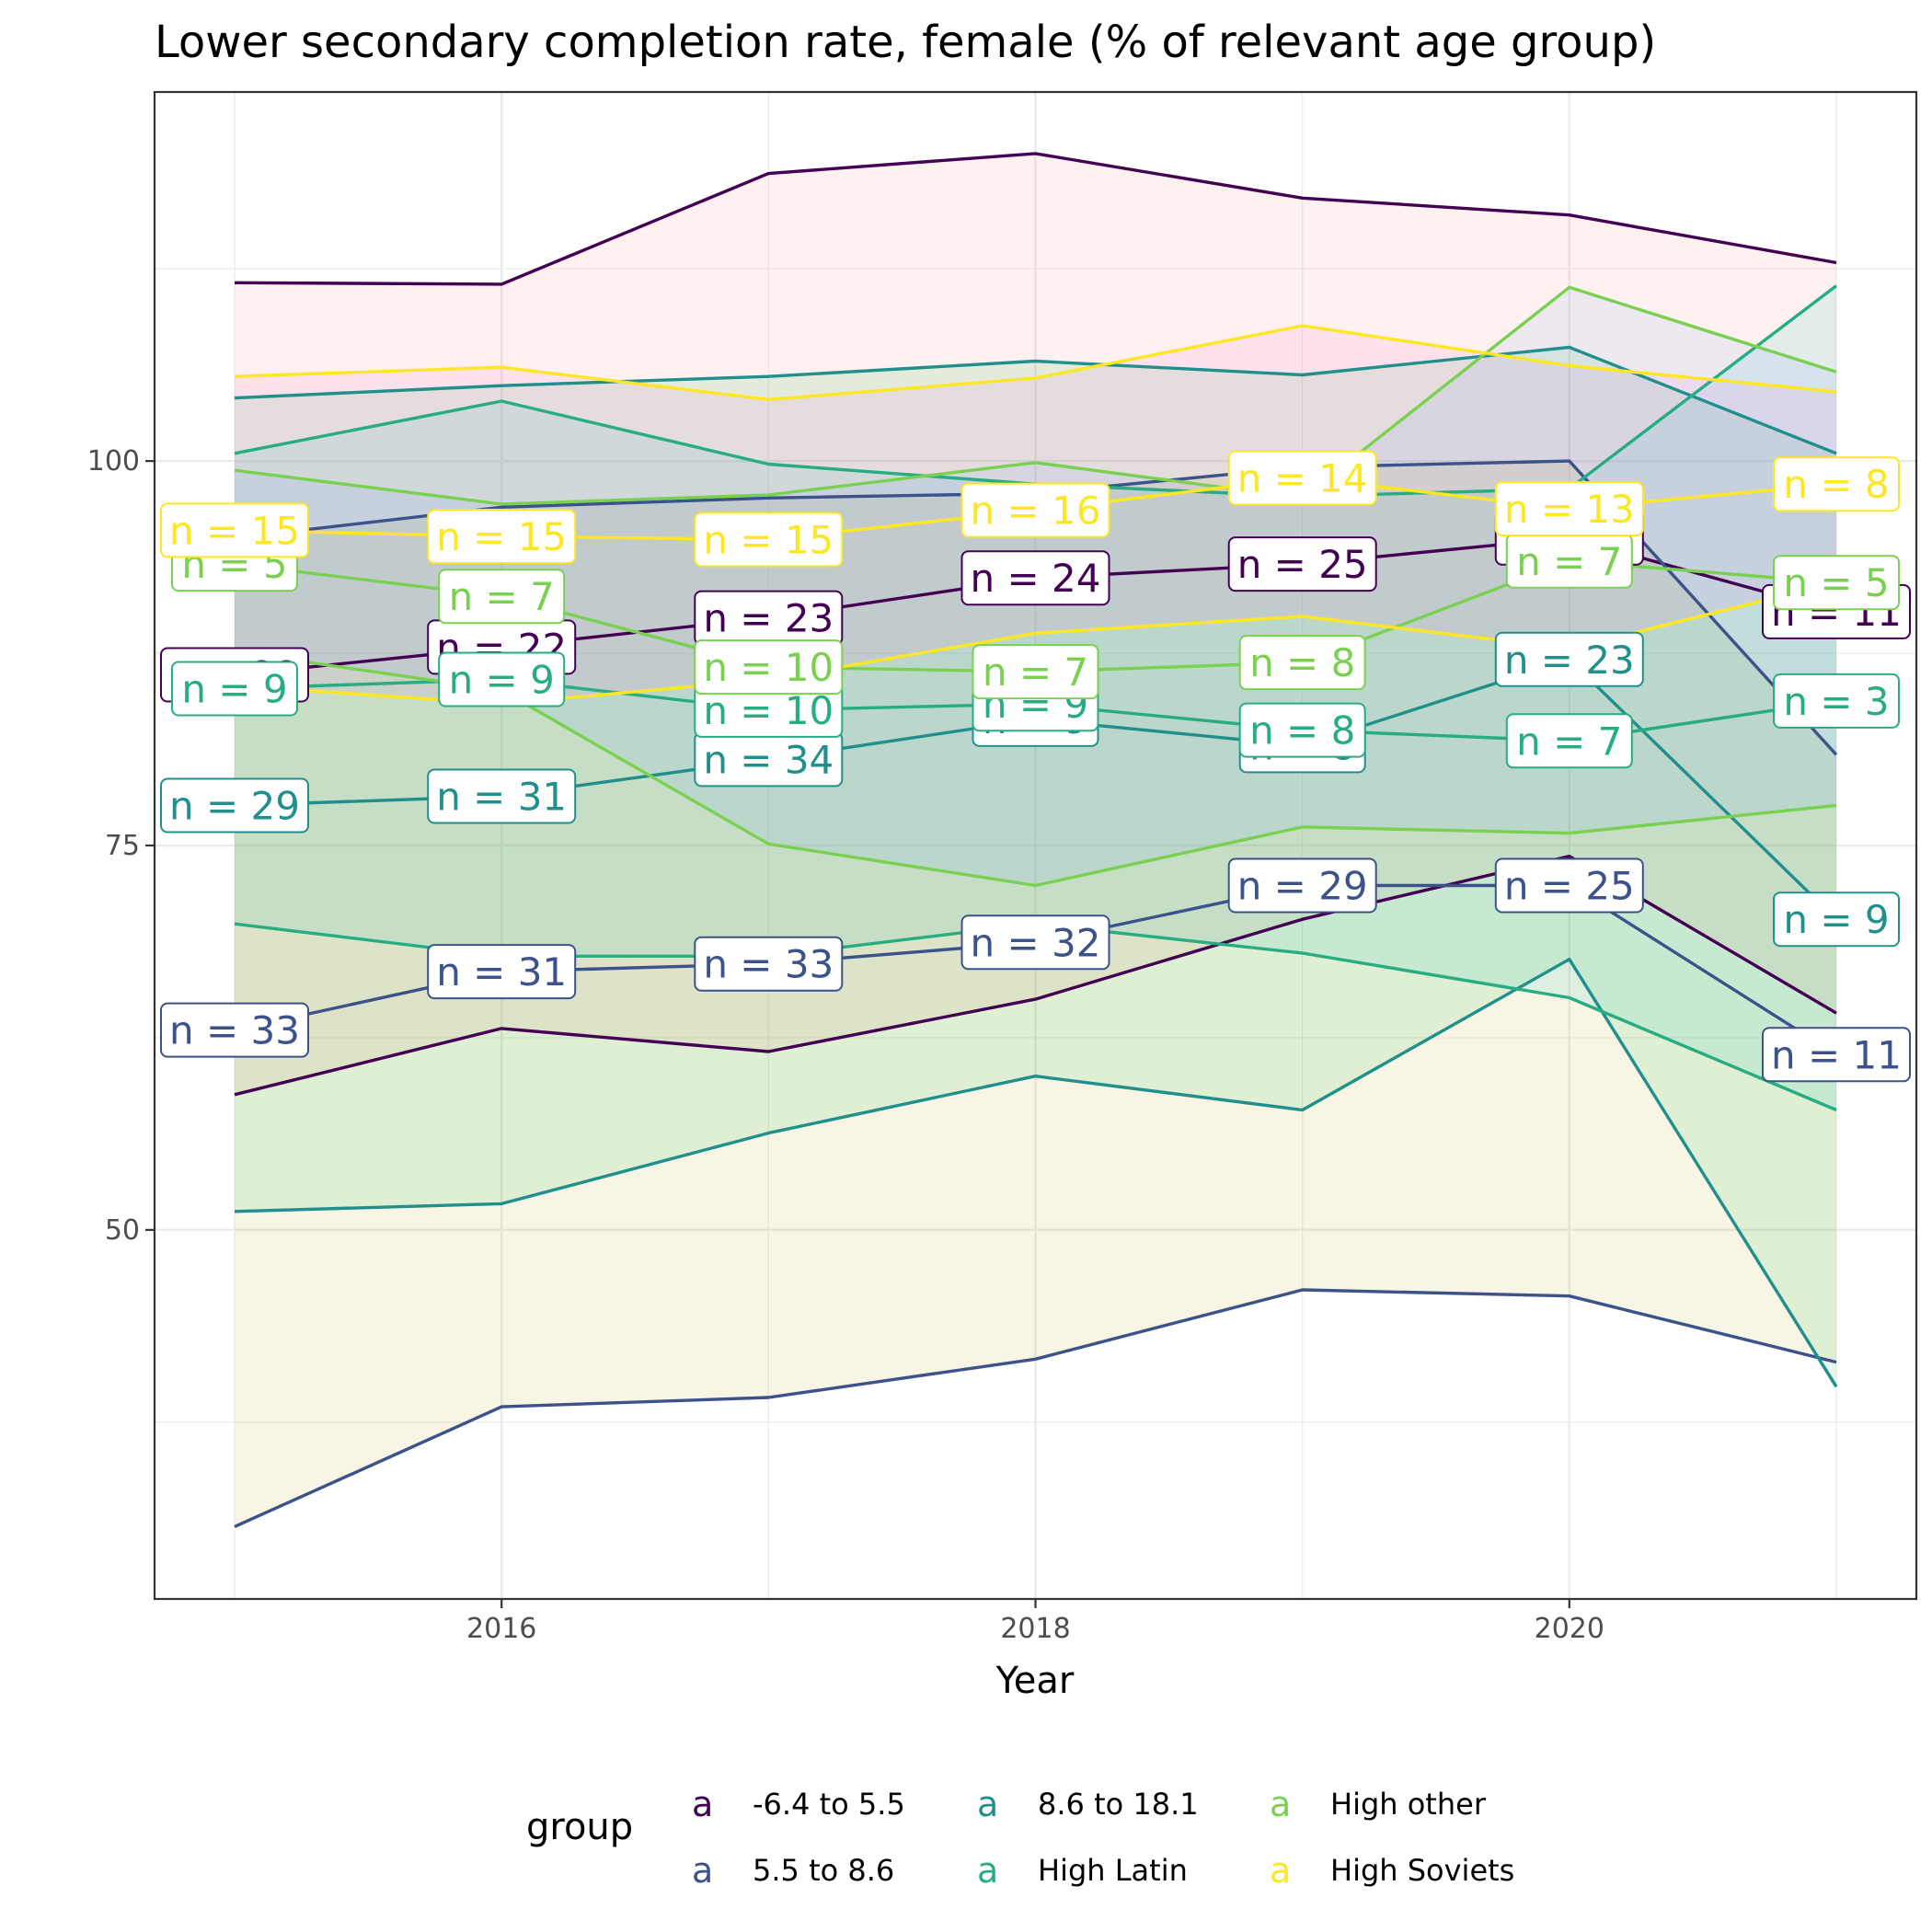 This screenshot has width=1932, height=1932. What do you see at coordinates (501, 1629) in the screenshot?
I see `x-tick-label: 2016` at bounding box center [501, 1629].